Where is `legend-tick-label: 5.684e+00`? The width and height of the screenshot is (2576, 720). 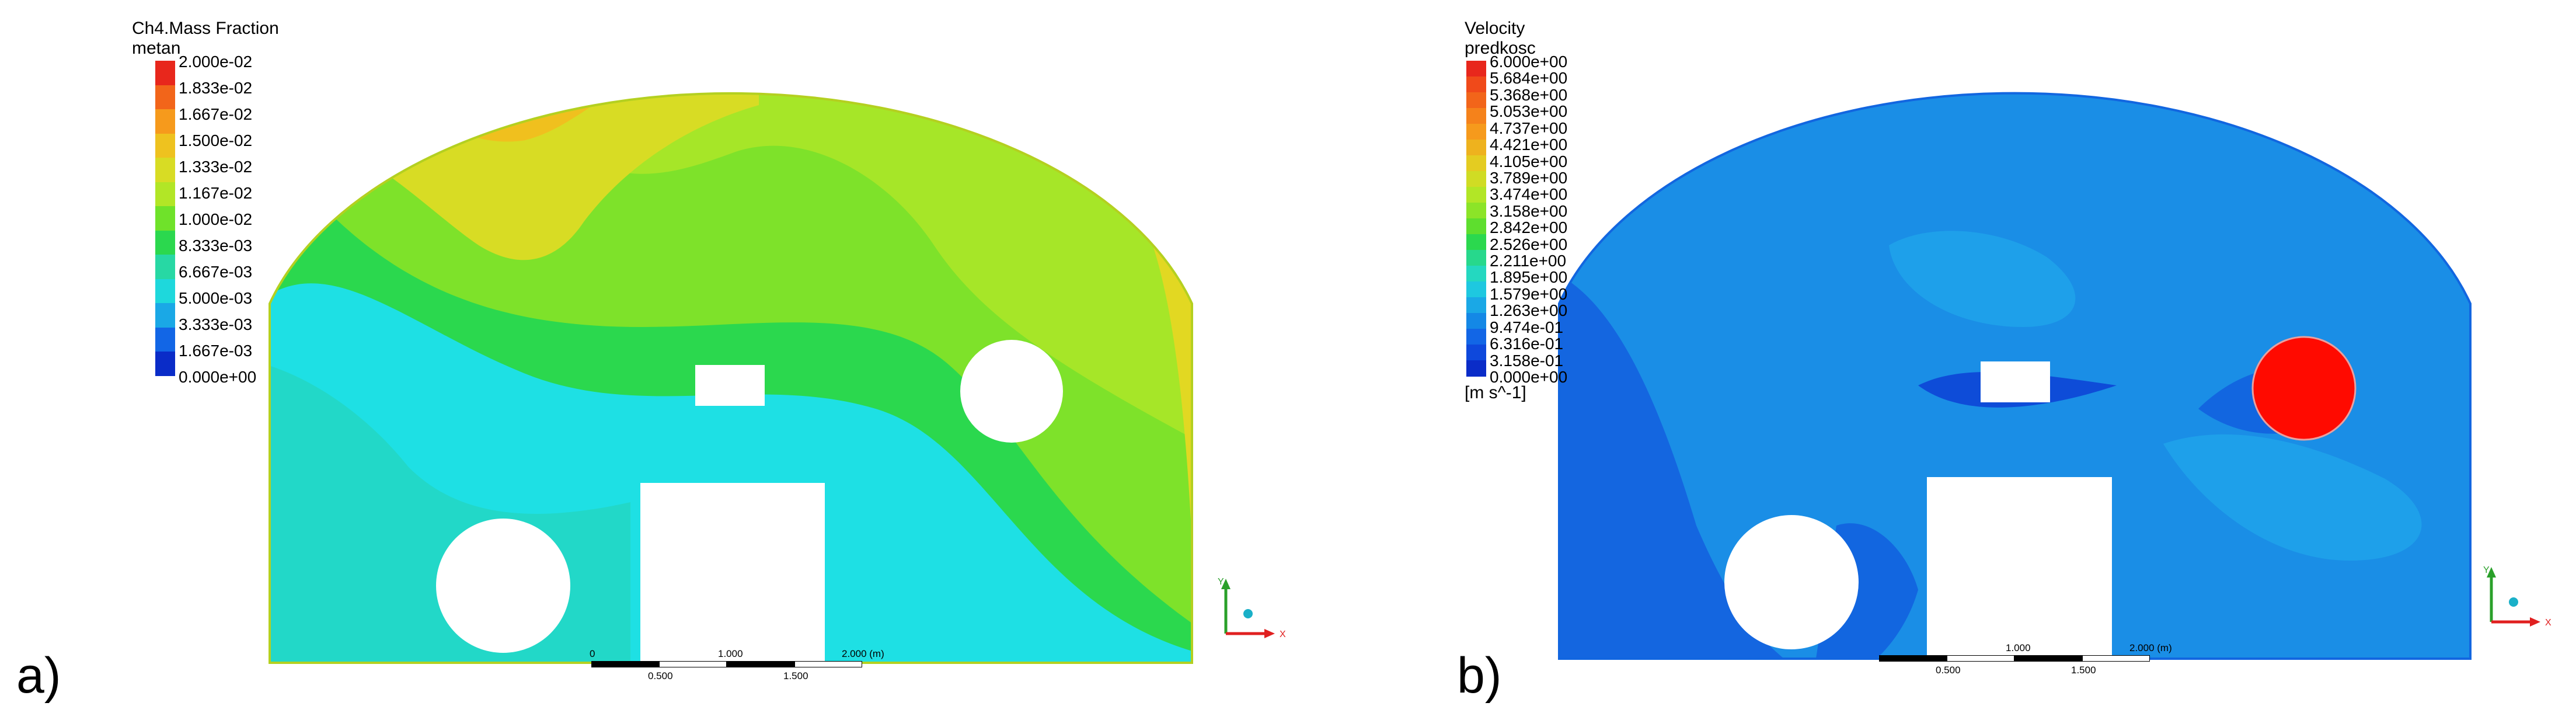
legend-tick-label: 5.684e+00 is located at coordinates (1529, 78).